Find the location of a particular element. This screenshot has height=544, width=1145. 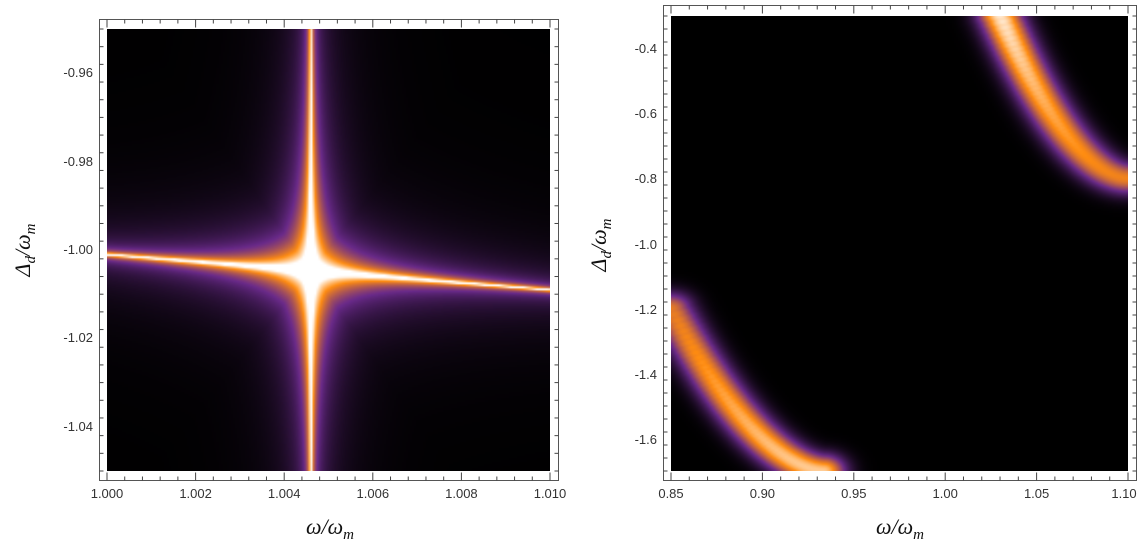

left-x-tick-label: 1.002 is located at coordinates (195, 493).